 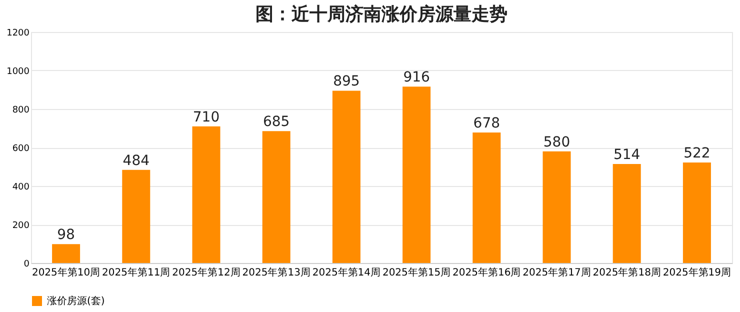 I want to click on data-label: 916, so click(x=416, y=78).